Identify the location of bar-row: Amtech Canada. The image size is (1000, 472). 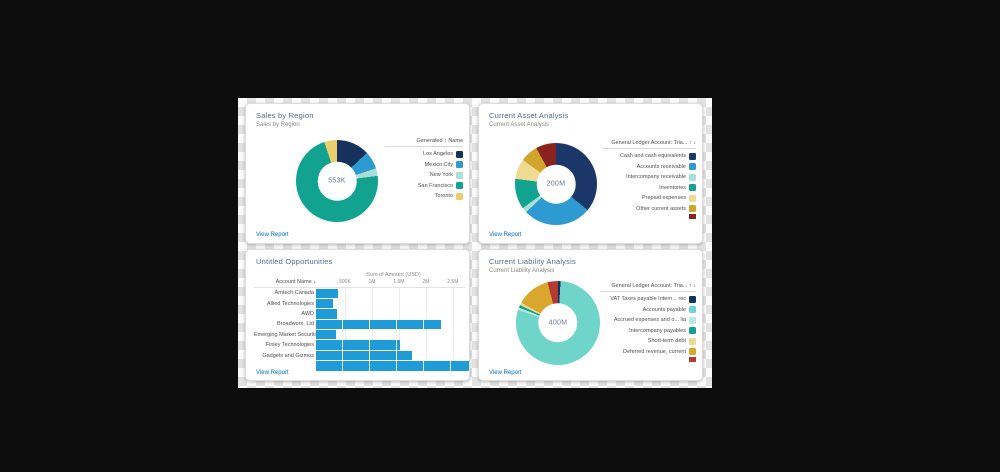
(361, 293).